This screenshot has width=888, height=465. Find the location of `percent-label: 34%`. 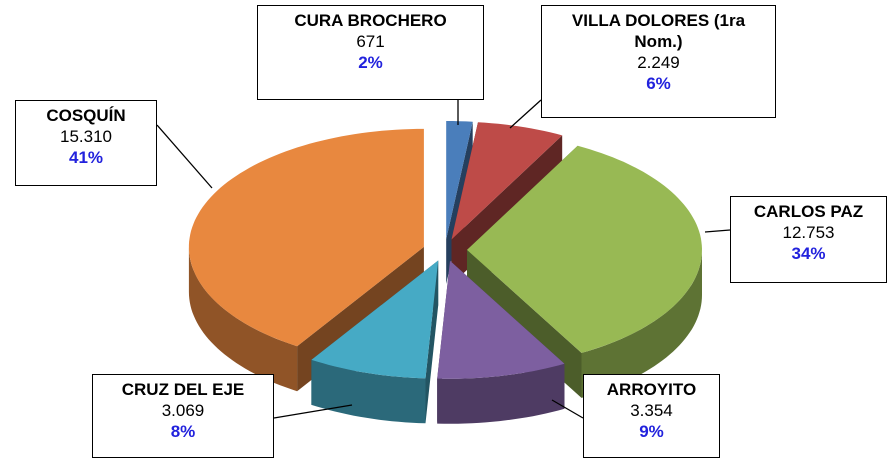

percent-label: 34% is located at coordinates (808, 253).